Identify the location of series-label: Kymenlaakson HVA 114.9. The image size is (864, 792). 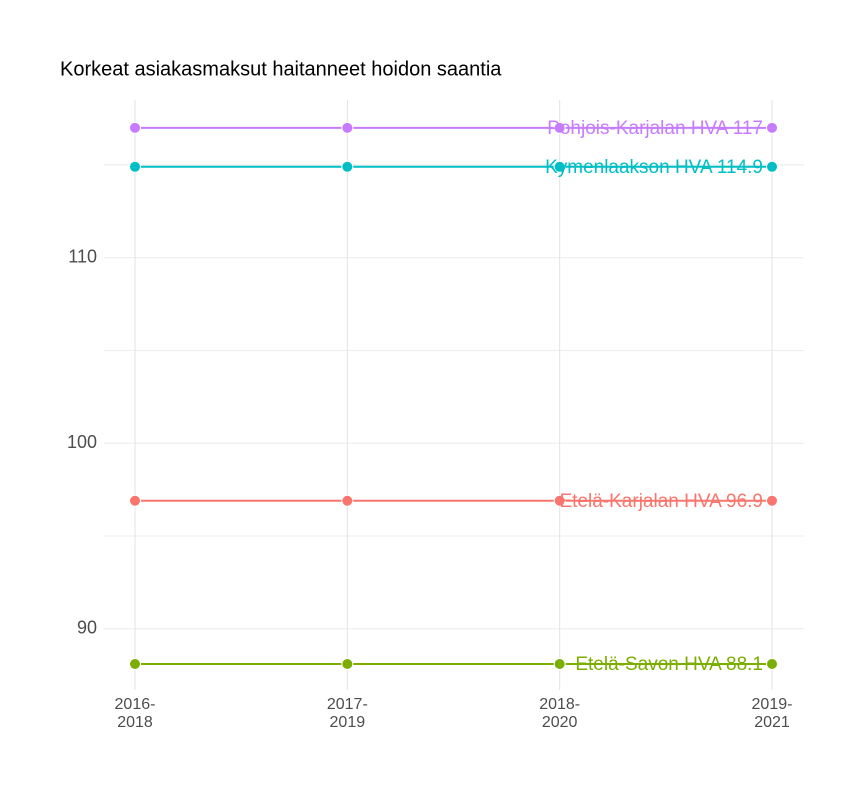
(654, 167).